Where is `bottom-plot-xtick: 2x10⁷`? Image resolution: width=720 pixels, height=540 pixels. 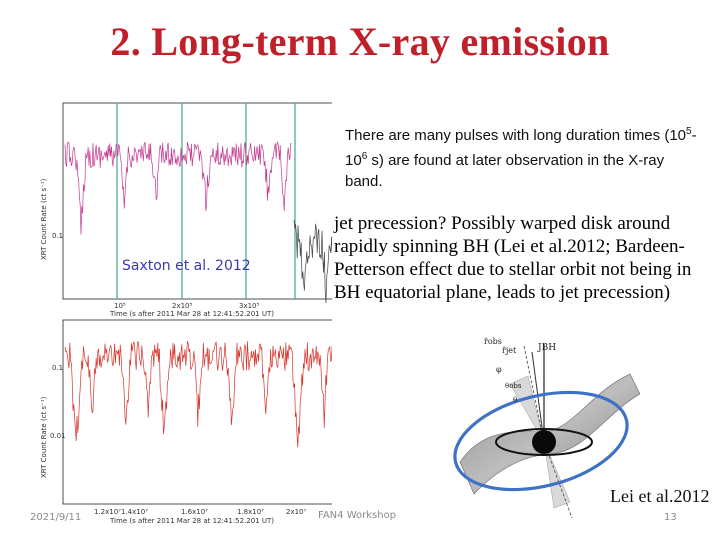
bottom-plot-xtick: 2x10⁷ is located at coordinates (296, 512).